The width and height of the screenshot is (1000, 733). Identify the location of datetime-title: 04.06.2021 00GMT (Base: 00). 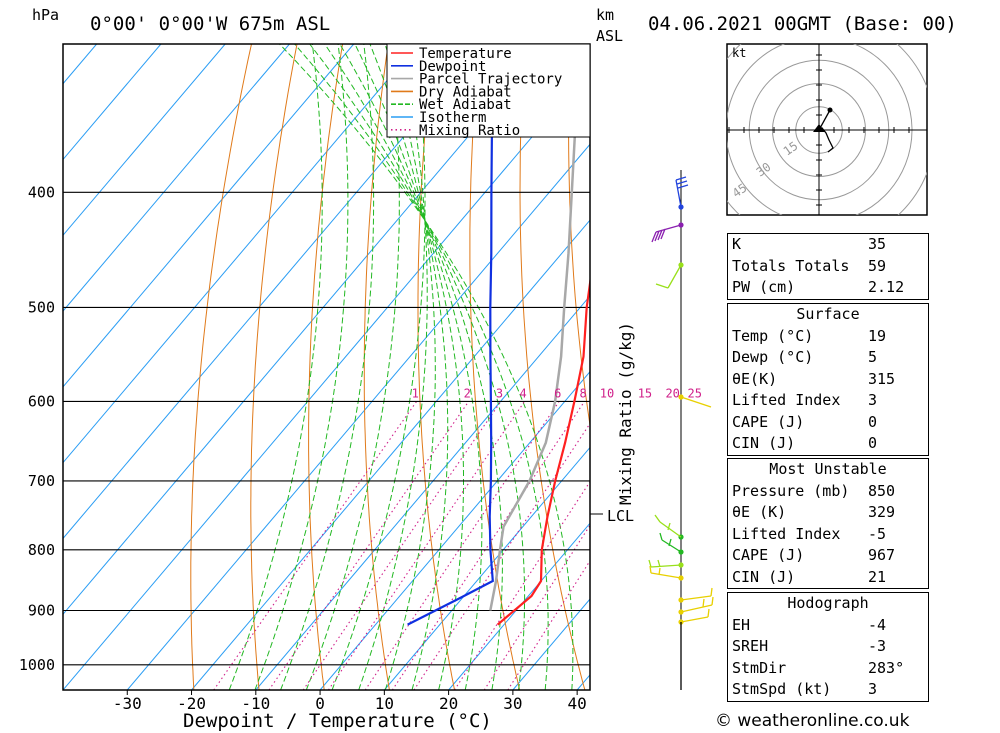
(802, 24).